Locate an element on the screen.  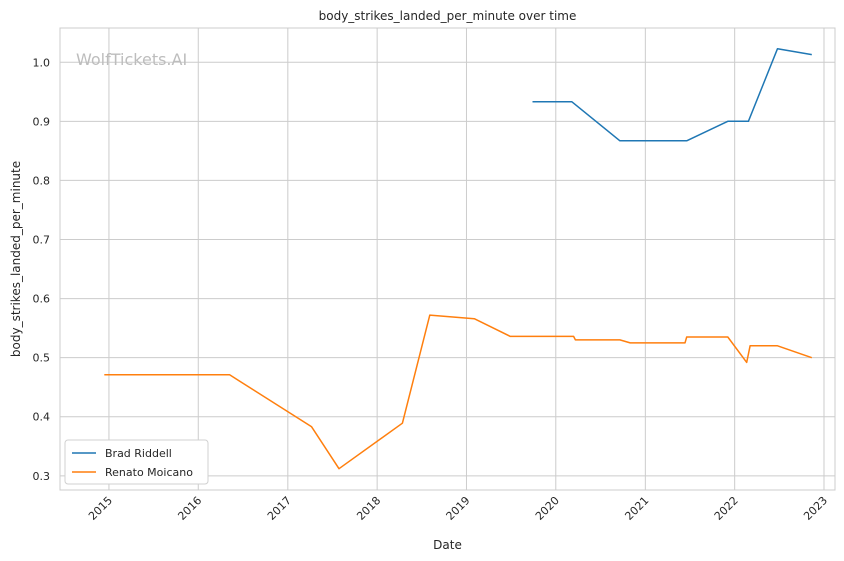
legend: Brad Riddell Renato Moicano is located at coordinates (136, 462).